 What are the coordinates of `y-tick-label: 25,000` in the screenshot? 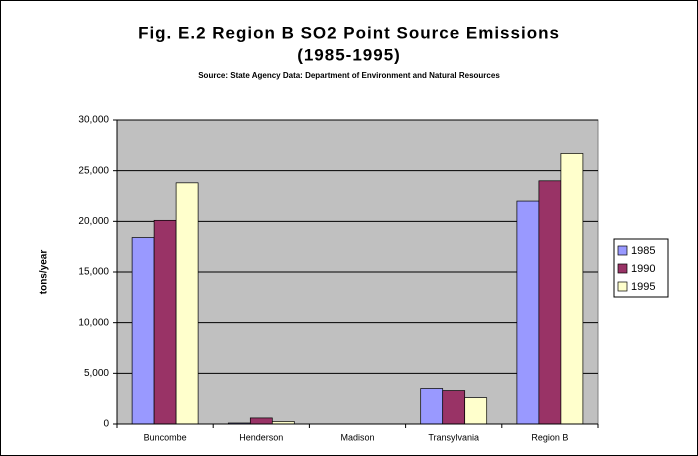 It's located at (93, 170).